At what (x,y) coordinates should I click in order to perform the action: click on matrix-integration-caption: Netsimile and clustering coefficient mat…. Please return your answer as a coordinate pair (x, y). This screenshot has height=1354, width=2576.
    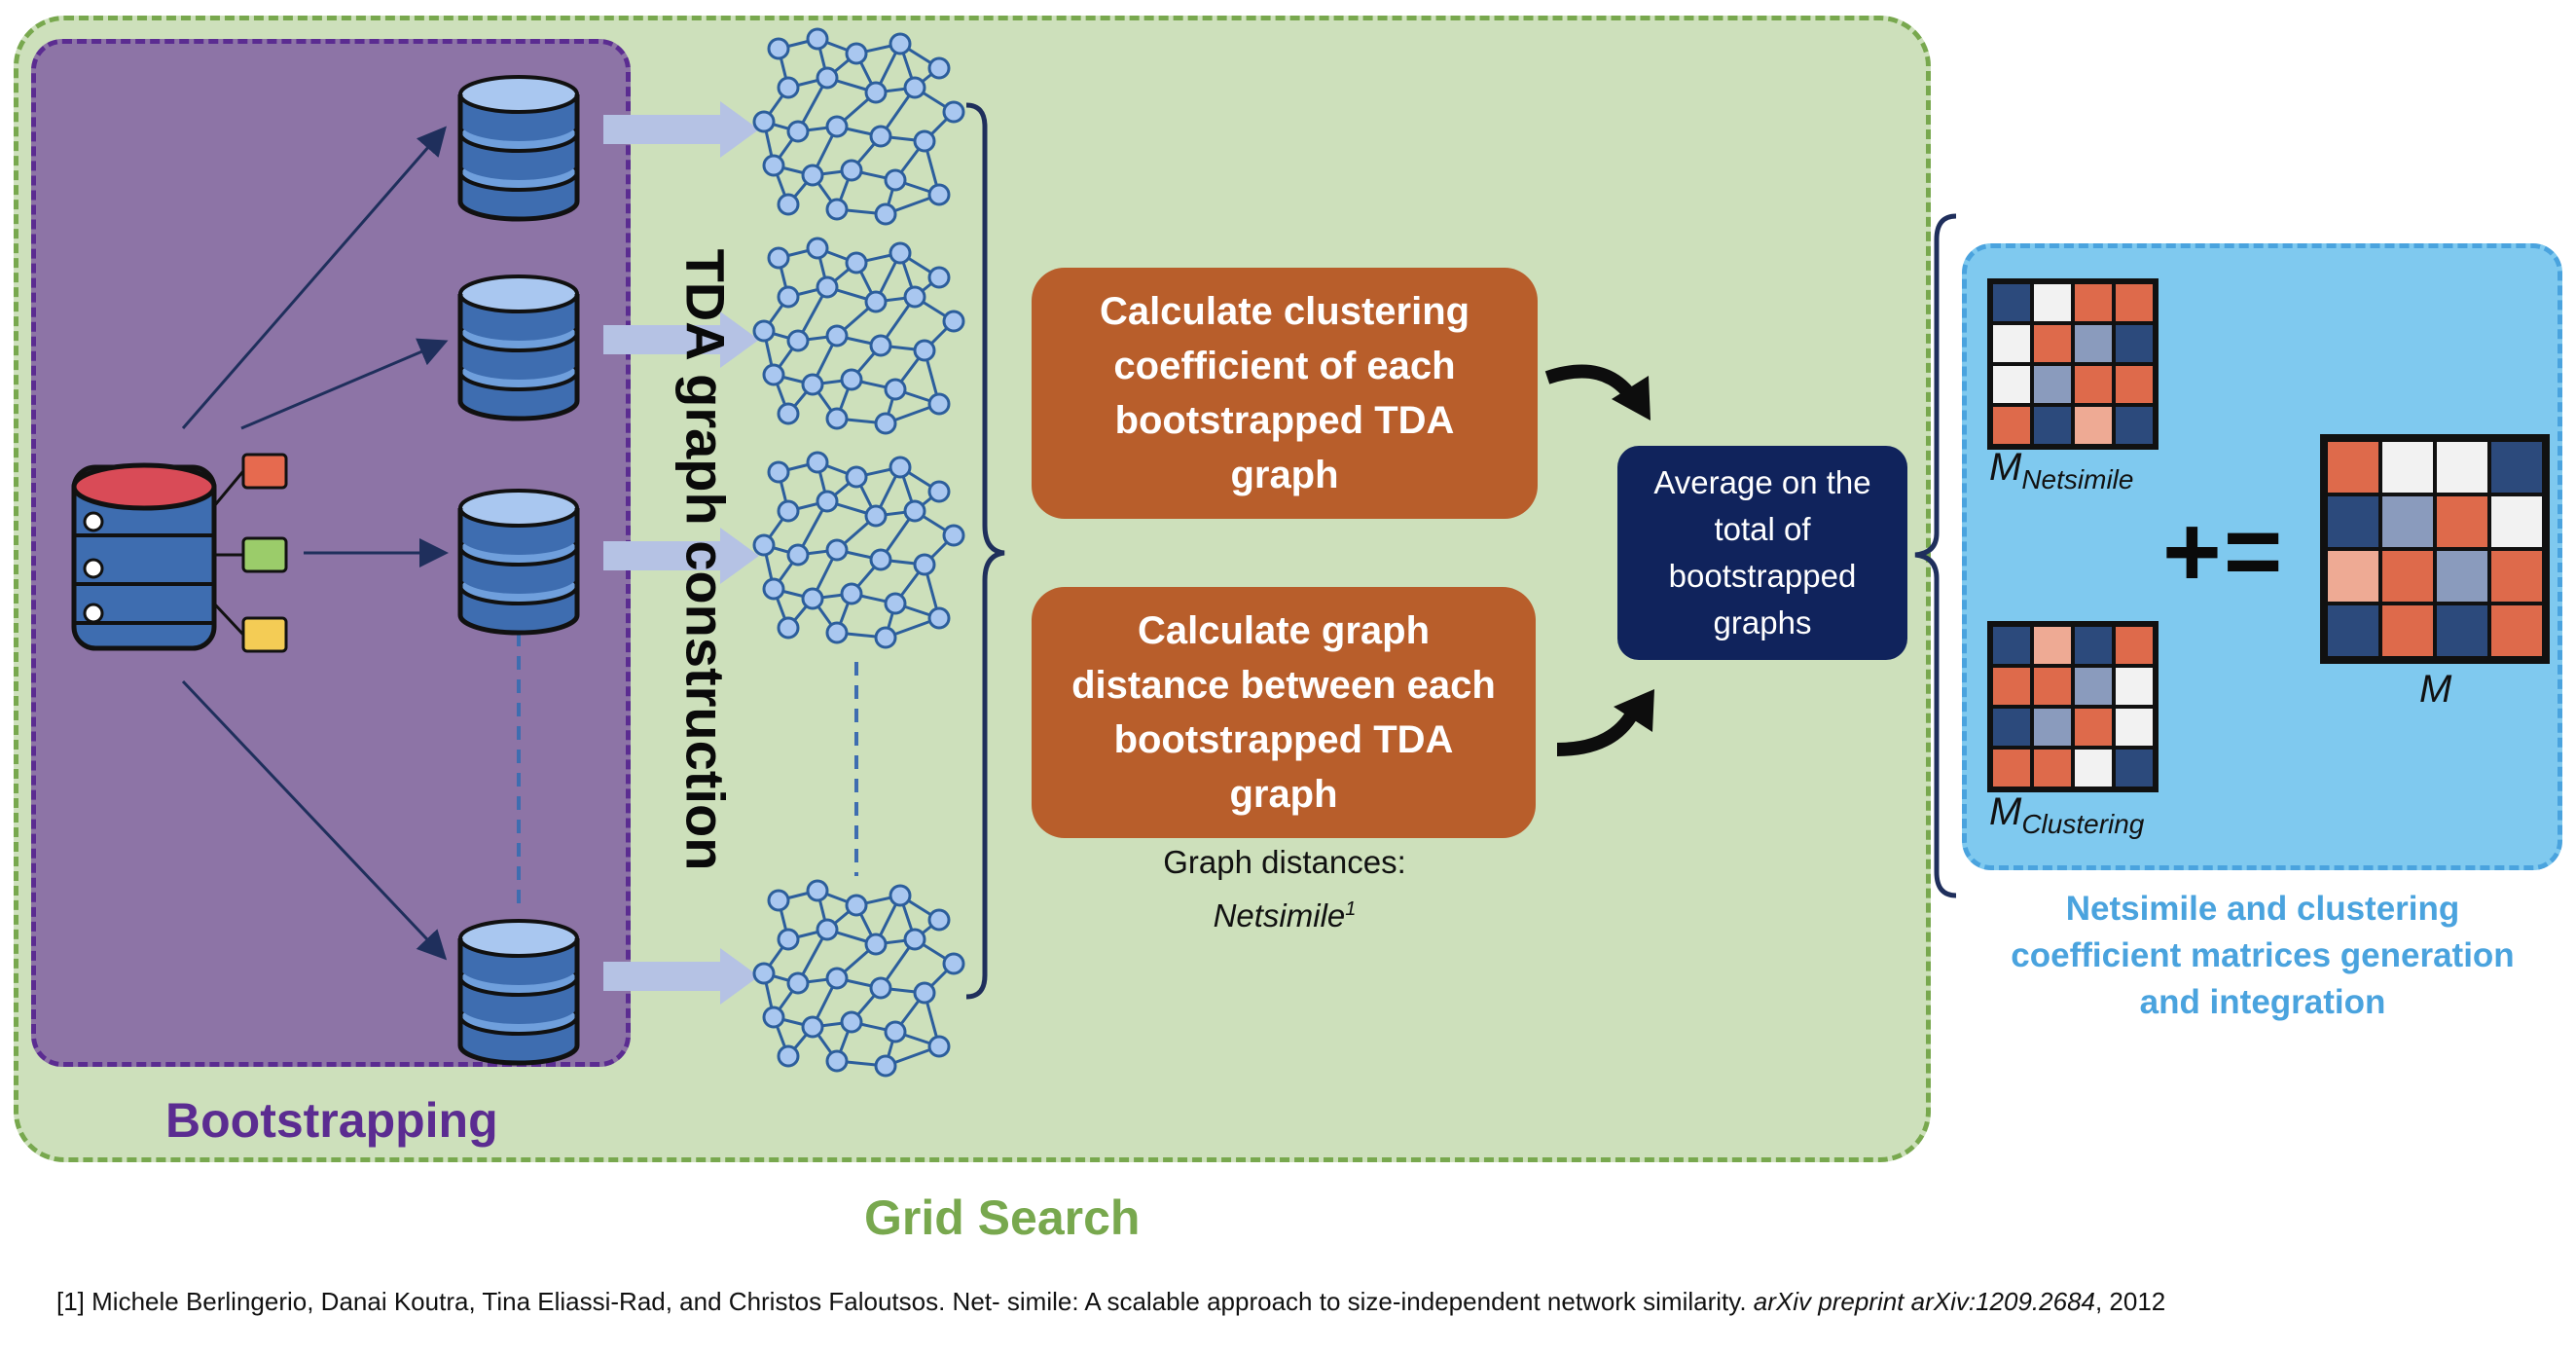
    Looking at the image, I should click on (2263, 955).